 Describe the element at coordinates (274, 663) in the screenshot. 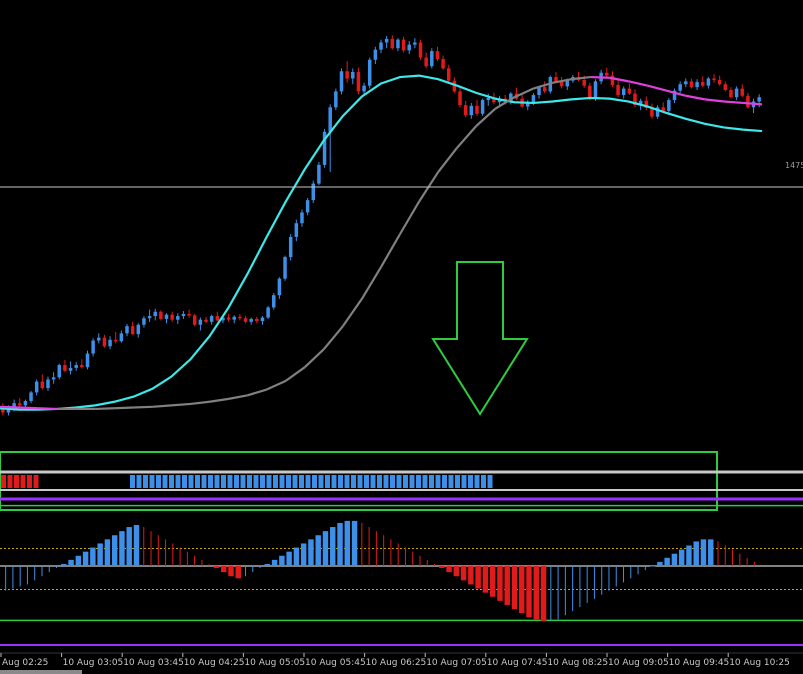

I see `time-axis-label: 10 Aug 05:05` at that location.